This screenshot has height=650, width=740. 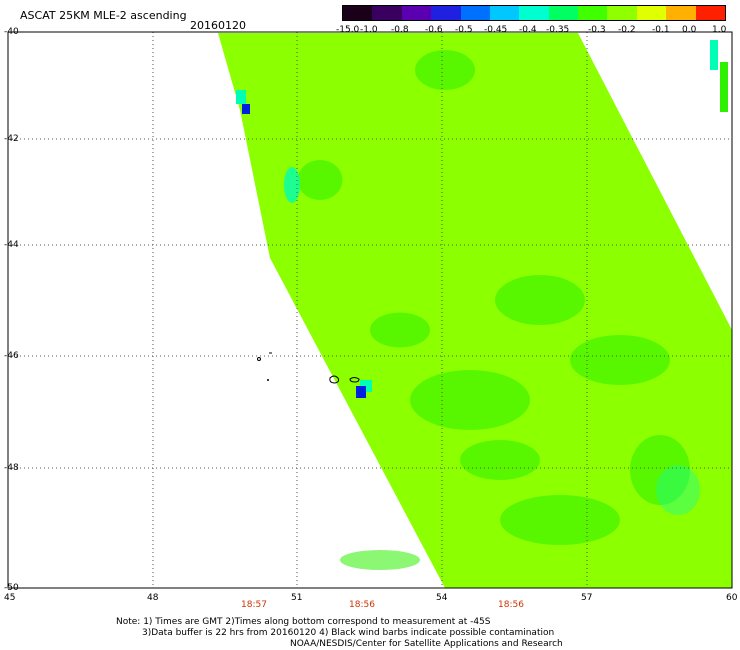 I want to click on colorbar-label: -0.5, so click(x=464, y=30).